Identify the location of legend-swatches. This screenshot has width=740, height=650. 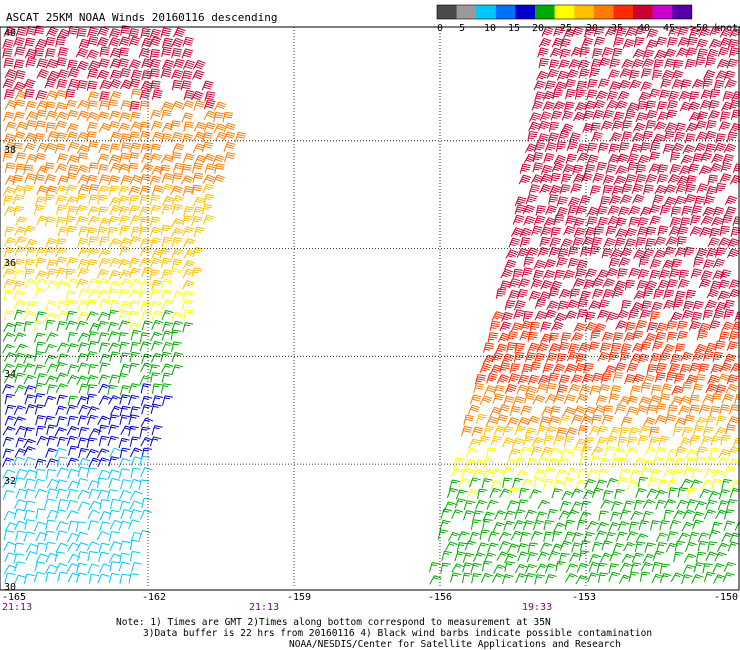
(564, 12).